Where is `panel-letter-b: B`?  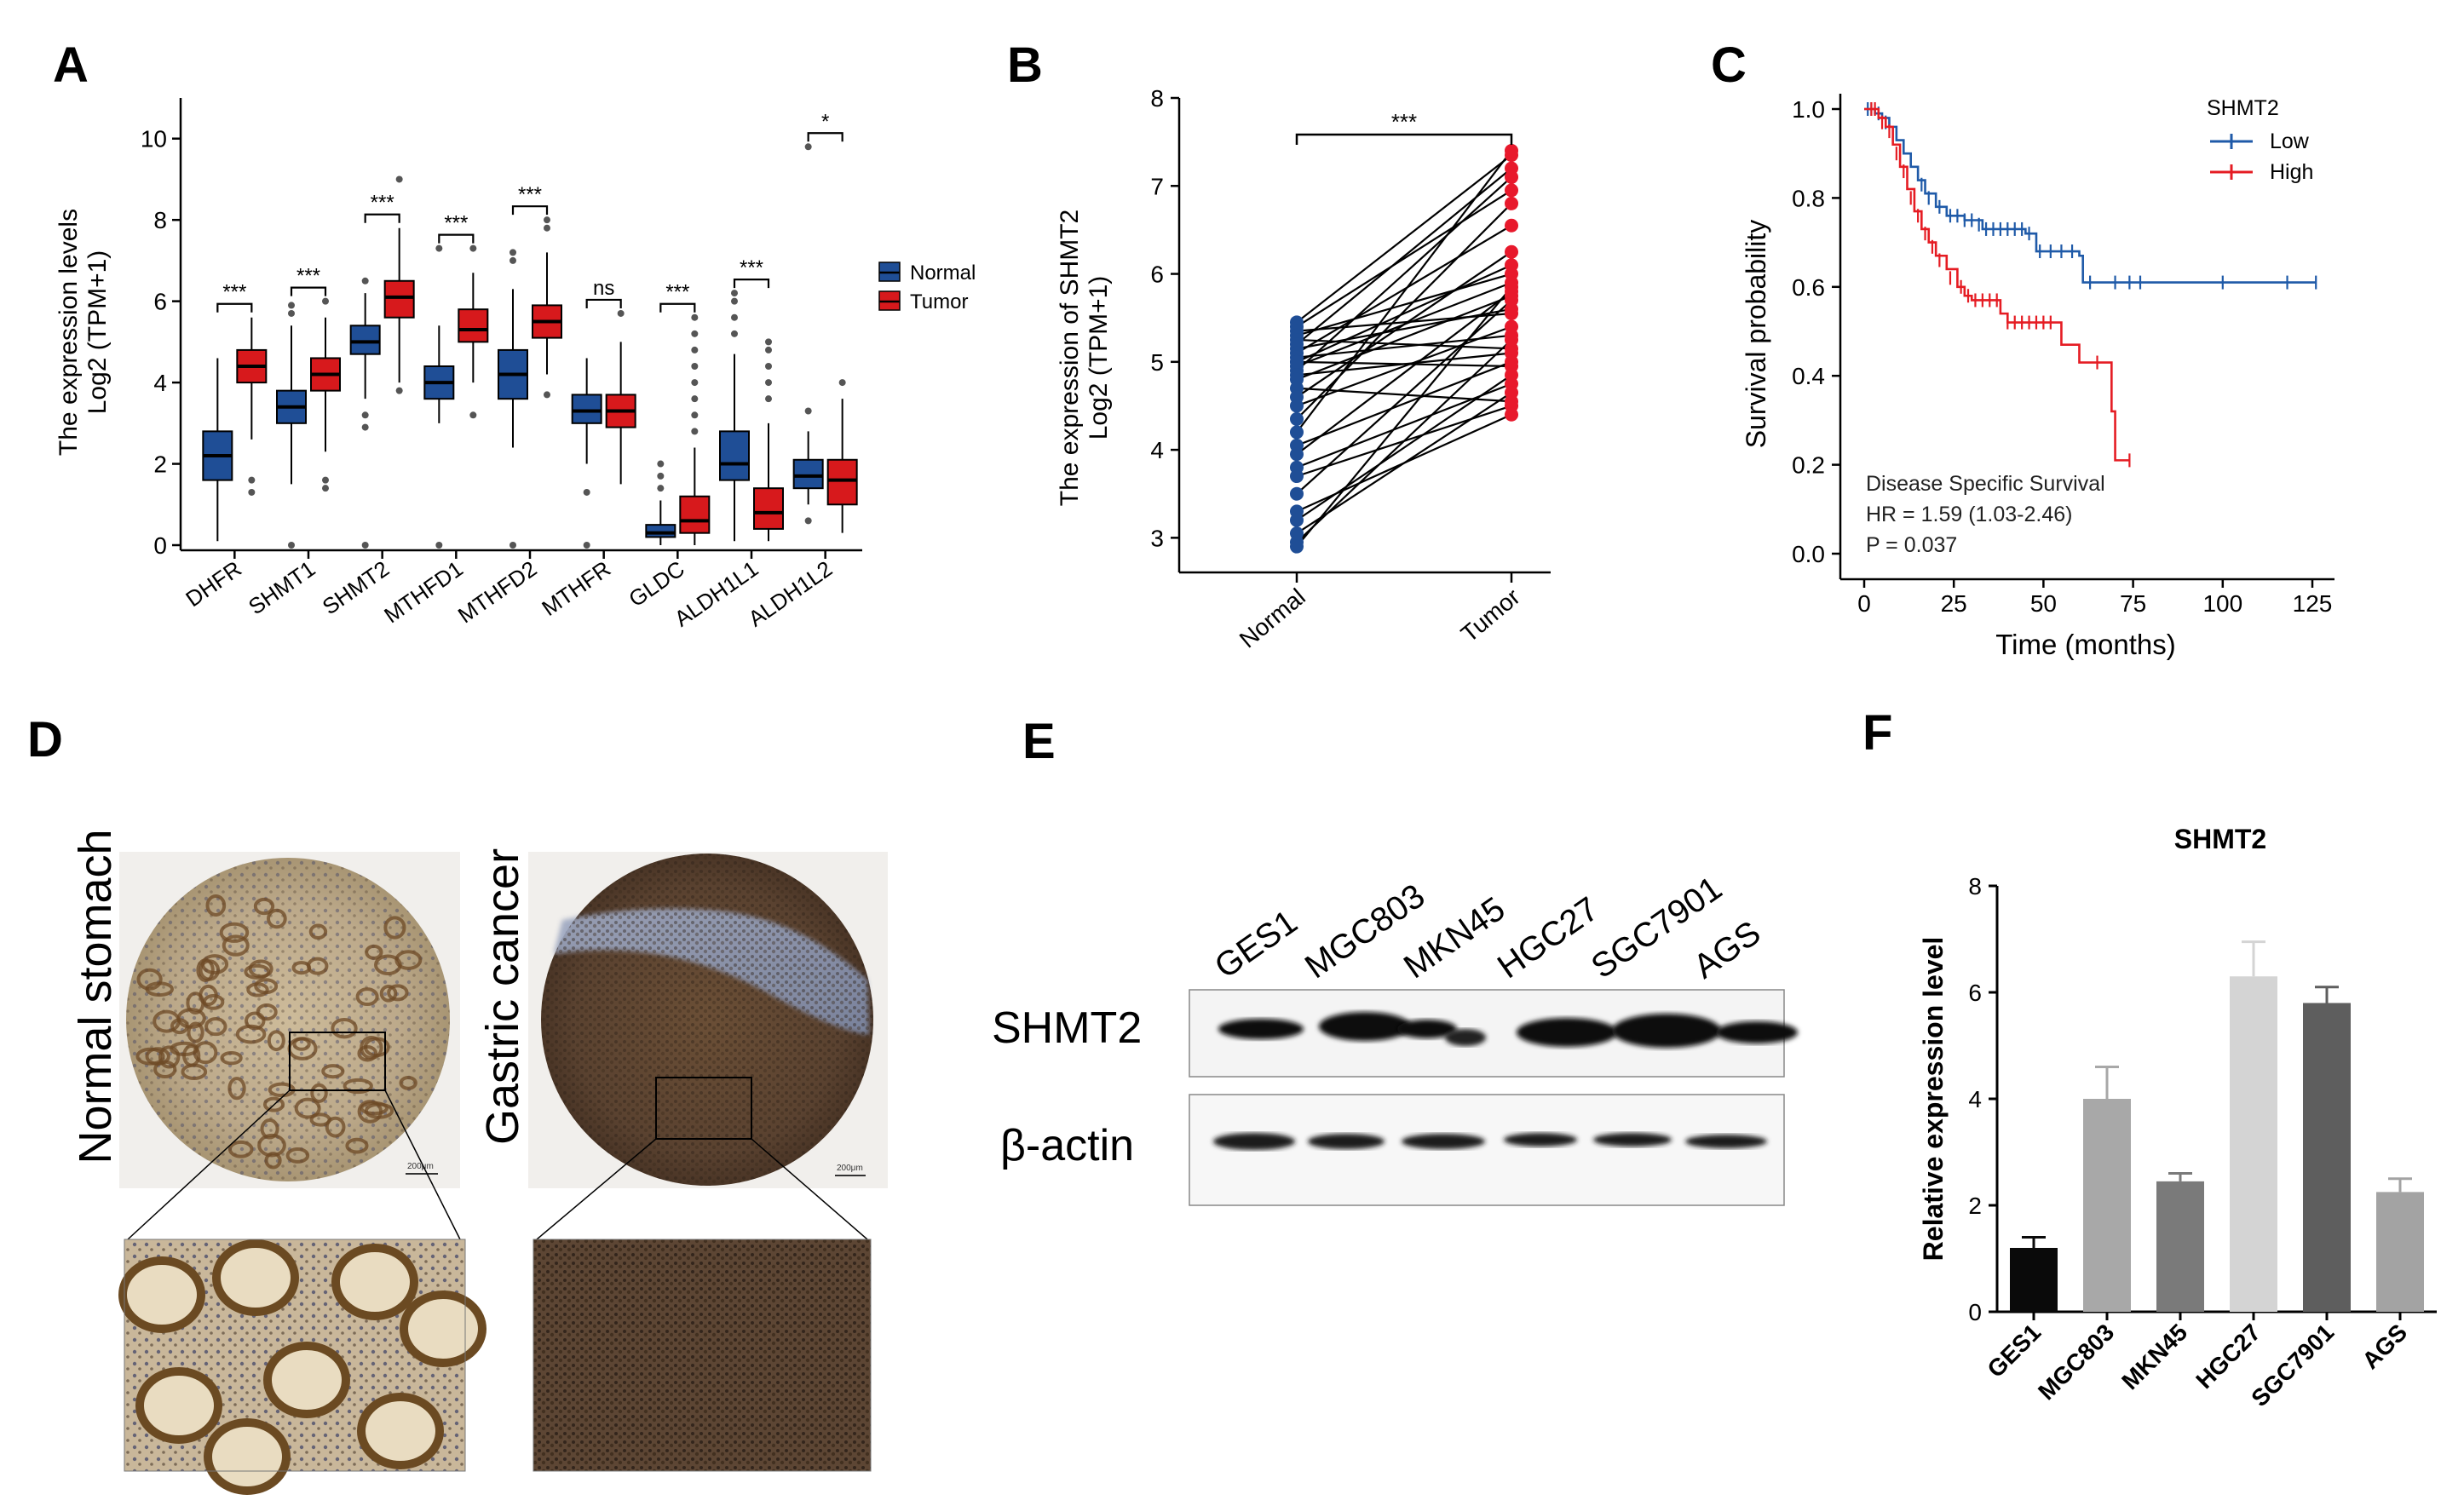 panel-letter-b: B is located at coordinates (1025, 65).